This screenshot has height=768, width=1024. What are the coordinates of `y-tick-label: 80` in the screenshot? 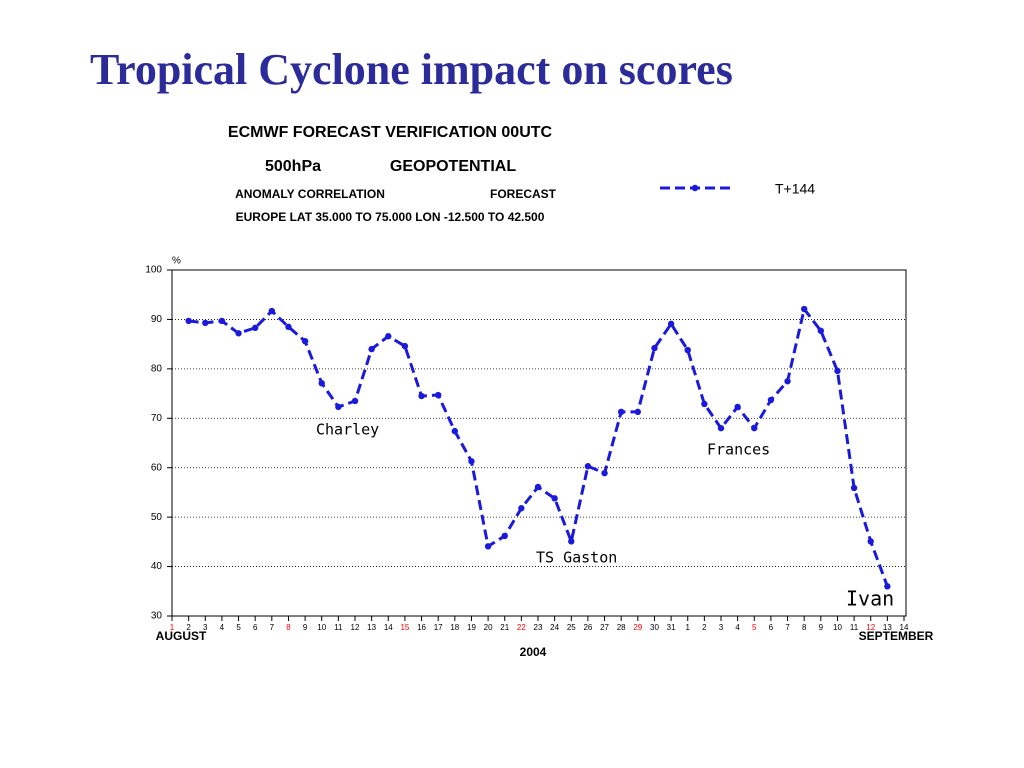 It's located at (157, 368).